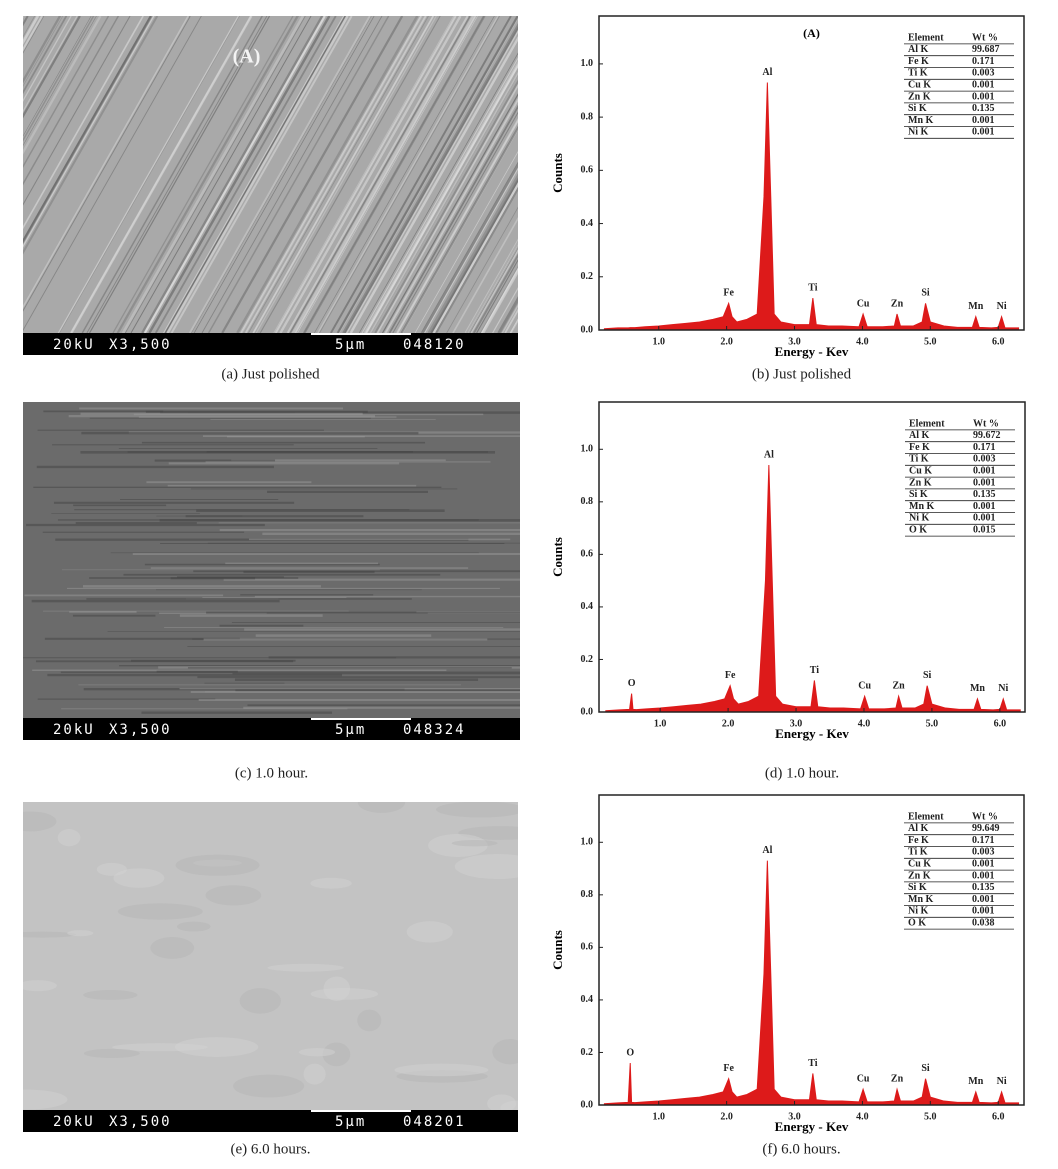  I want to click on peak-label: Cu, so click(864, 686).